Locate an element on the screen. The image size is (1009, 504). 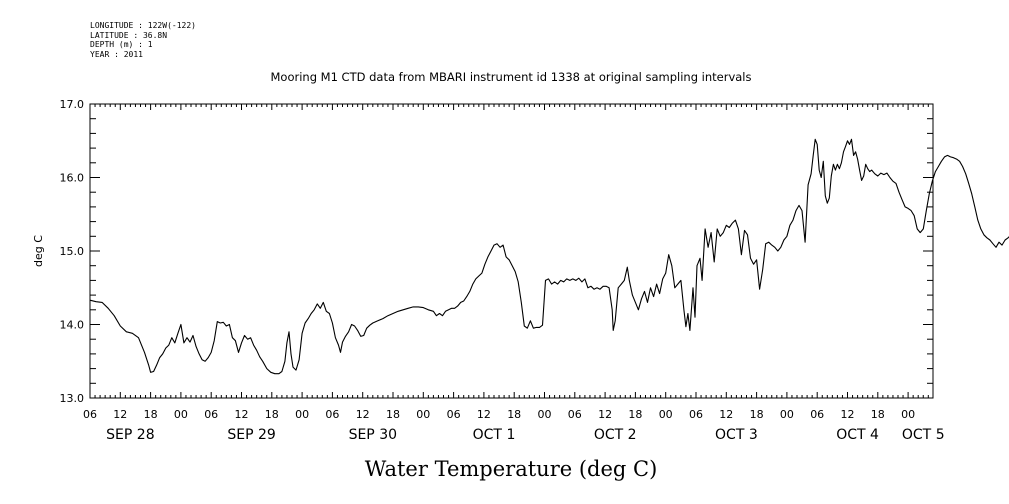
meta-year: YEAR : 2011 is located at coordinates (116, 54).